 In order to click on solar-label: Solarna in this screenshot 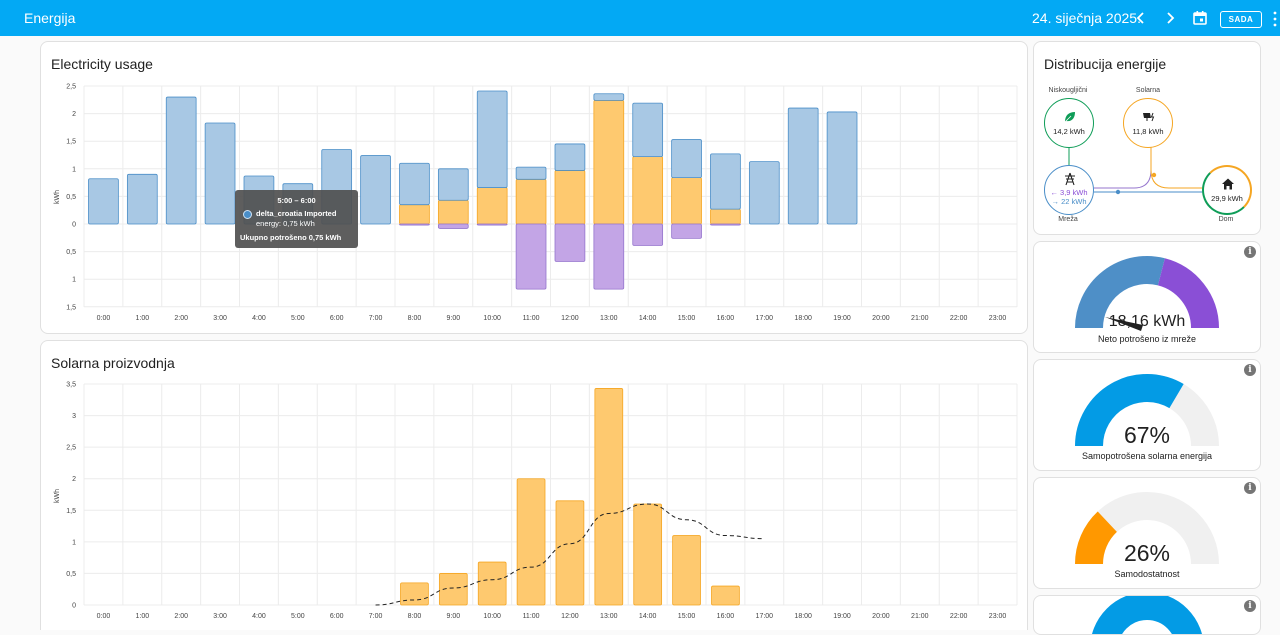, I will do `click(1148, 90)`.